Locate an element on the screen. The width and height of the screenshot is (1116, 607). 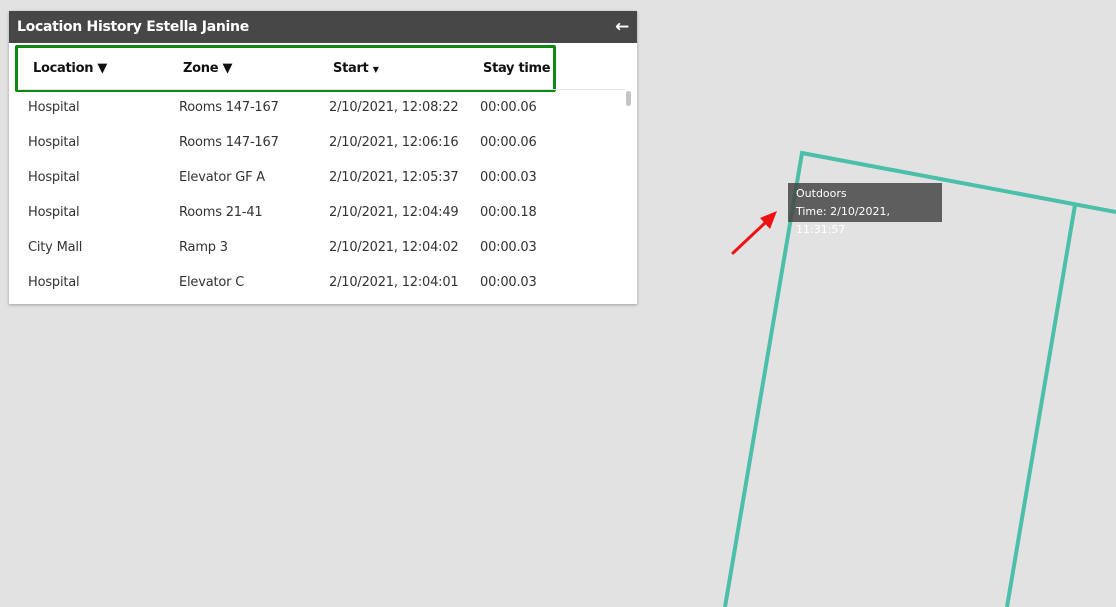
header-highlight-box is located at coordinates (285, 68).